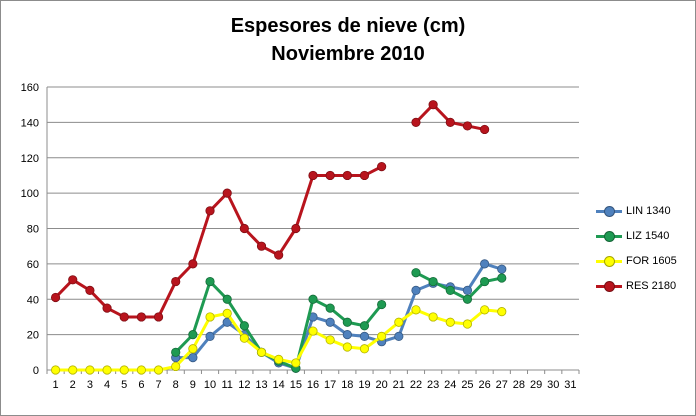 Image resolution: width=696 pixels, height=416 pixels. What do you see at coordinates (553, 385) in the screenshot?
I see `x-tick-label: 30` at bounding box center [553, 385].